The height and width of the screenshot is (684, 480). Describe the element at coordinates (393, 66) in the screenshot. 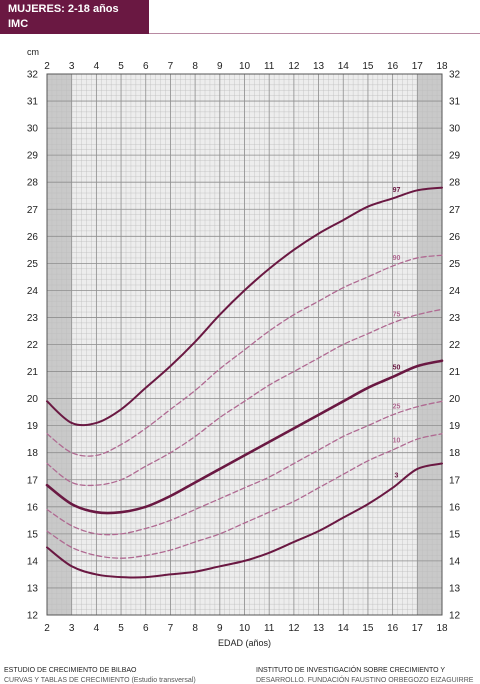

I see `x-tick-label-top: 16` at that location.